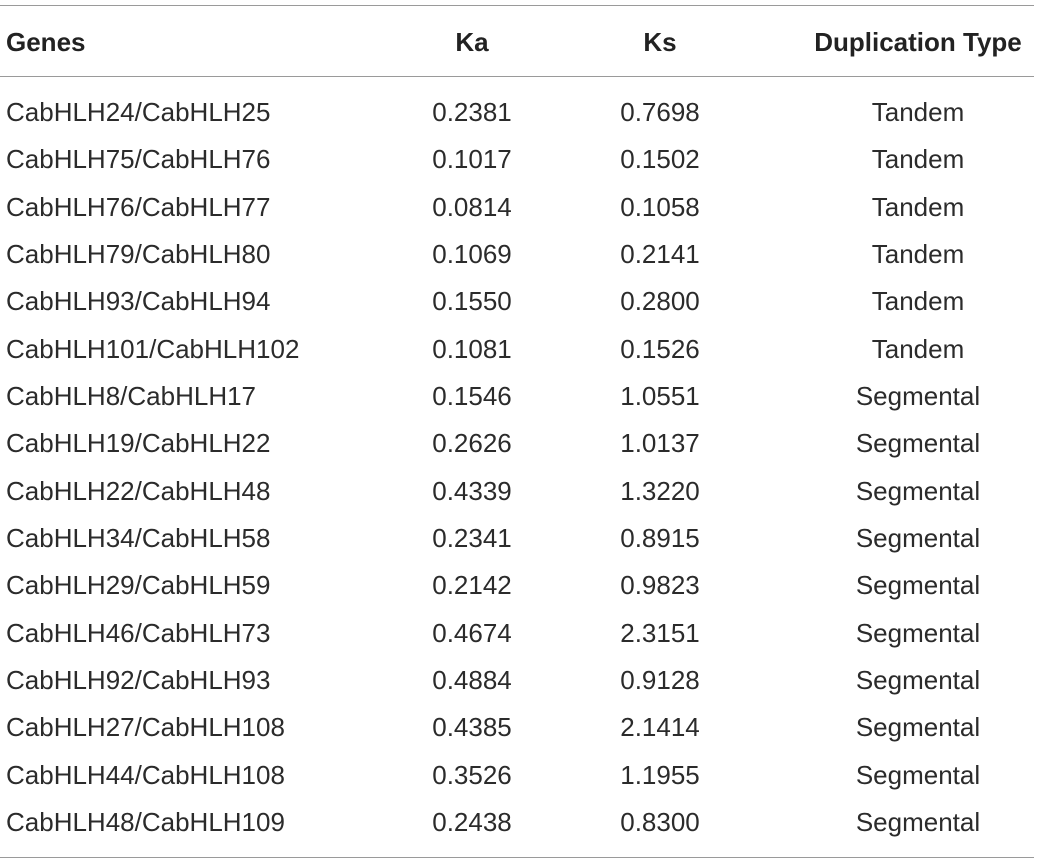  What do you see at coordinates (472, 774) in the screenshot?
I see `ka-value: 0.3526` at bounding box center [472, 774].